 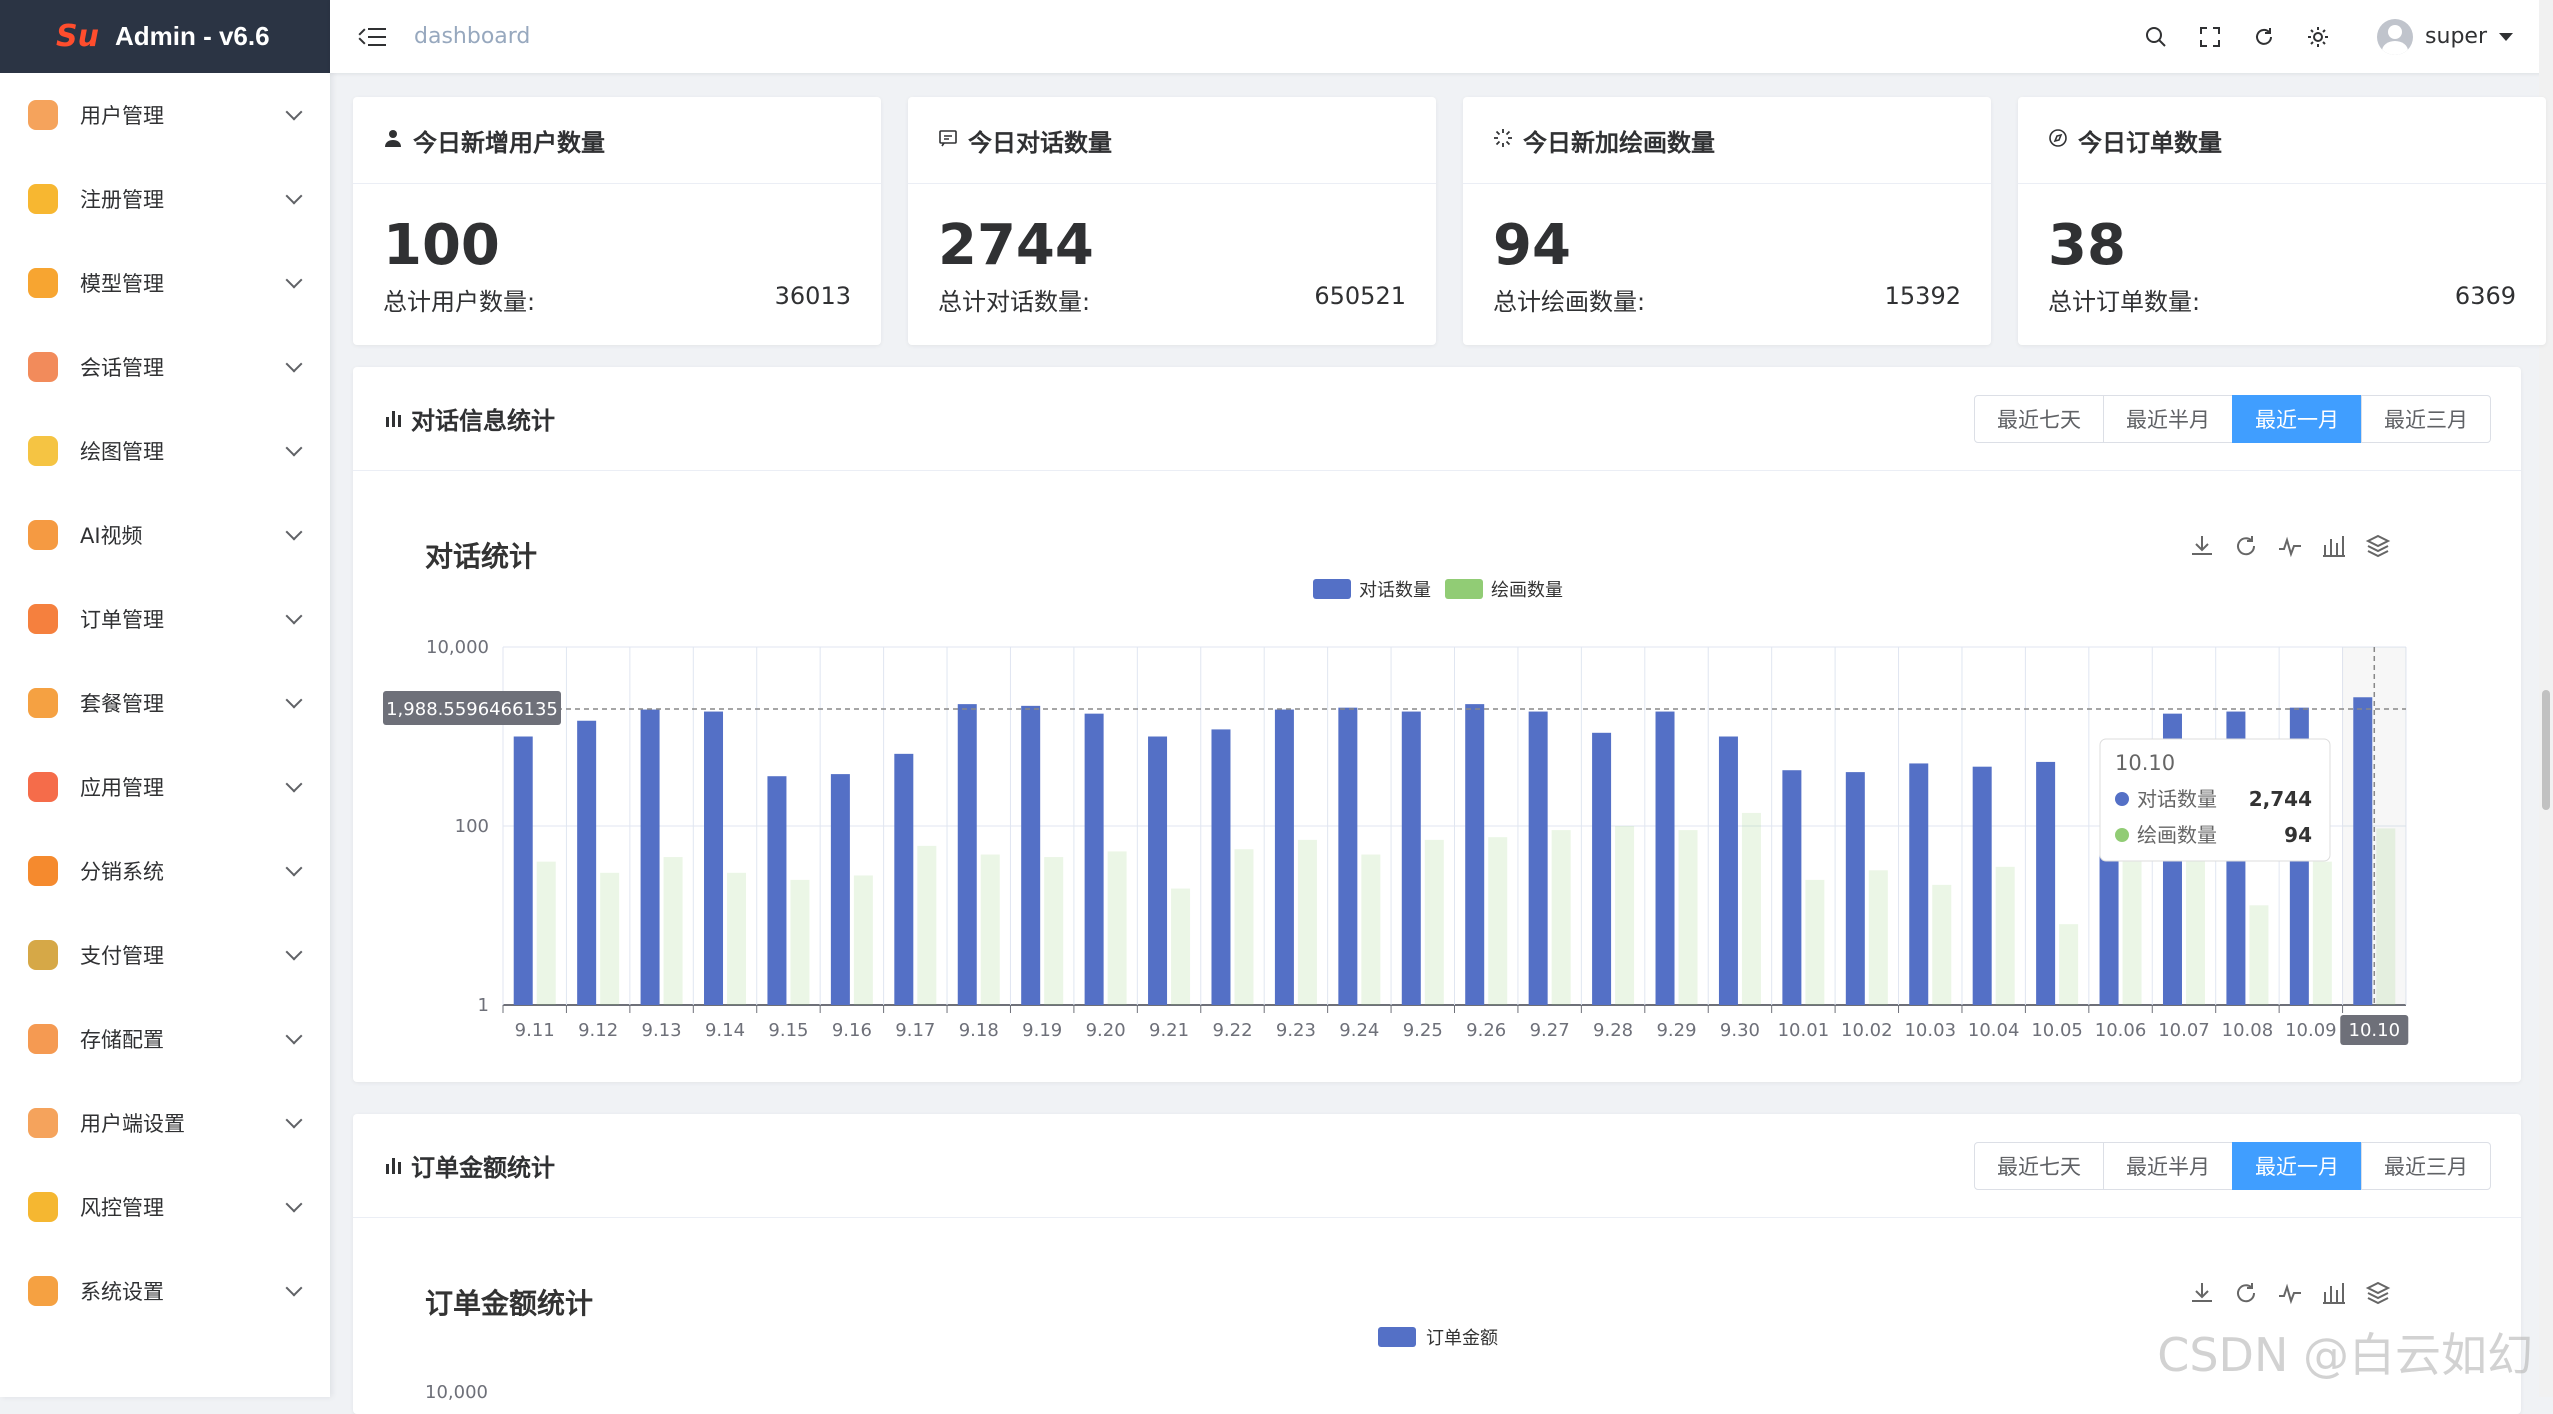 I want to click on sidebar-item: 应用管理, so click(x=165, y=787).